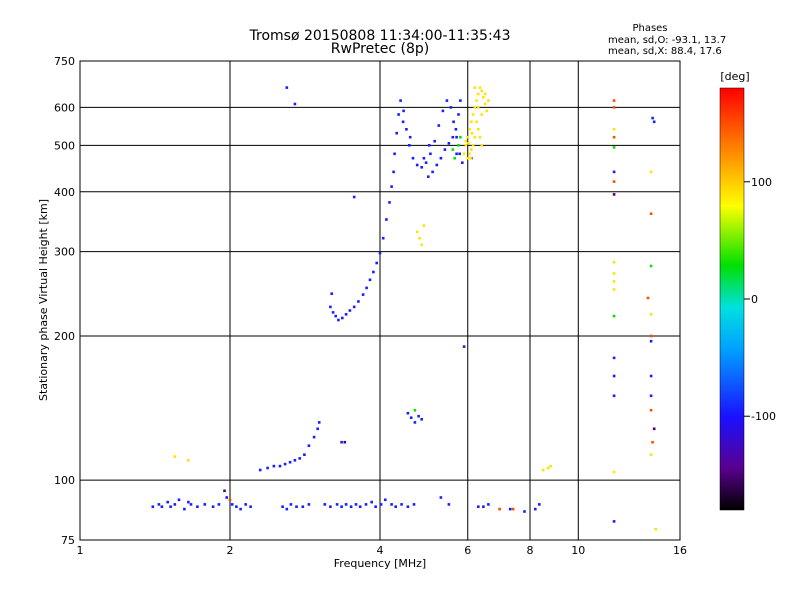 Image resolution: width=800 pixels, height=600 pixels. Describe the element at coordinates (680, 550) in the screenshot. I see `x-tick-label: 16` at that location.